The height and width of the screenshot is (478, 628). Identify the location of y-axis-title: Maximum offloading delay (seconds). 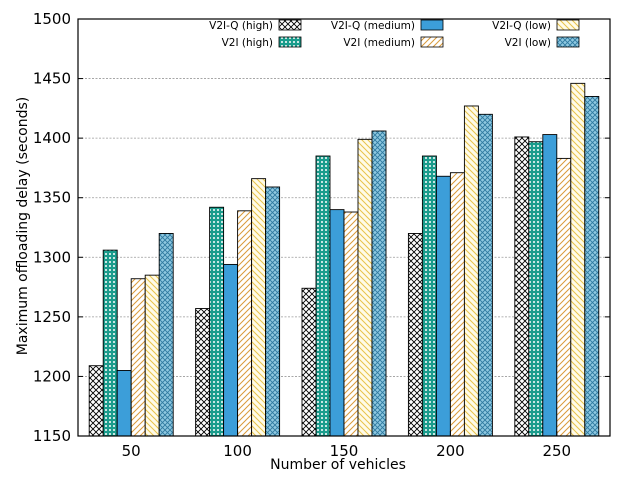
(23, 226).